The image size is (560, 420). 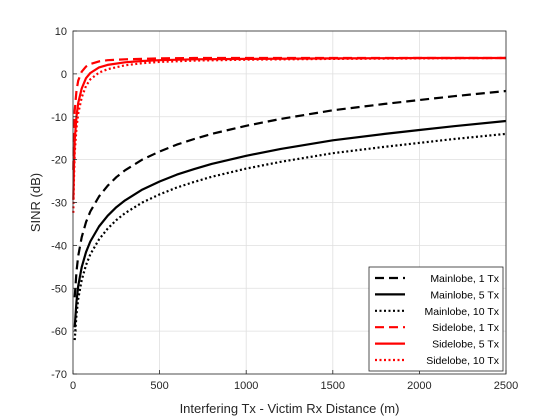 I want to click on legend-box, so click(x=436, y=319).